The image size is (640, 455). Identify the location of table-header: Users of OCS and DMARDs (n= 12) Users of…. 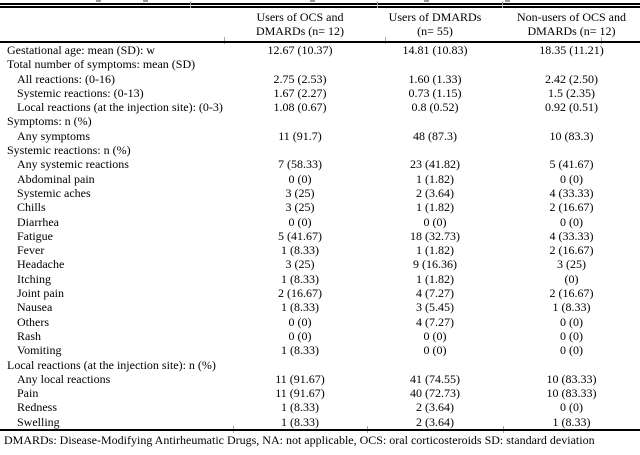
(320, 25).